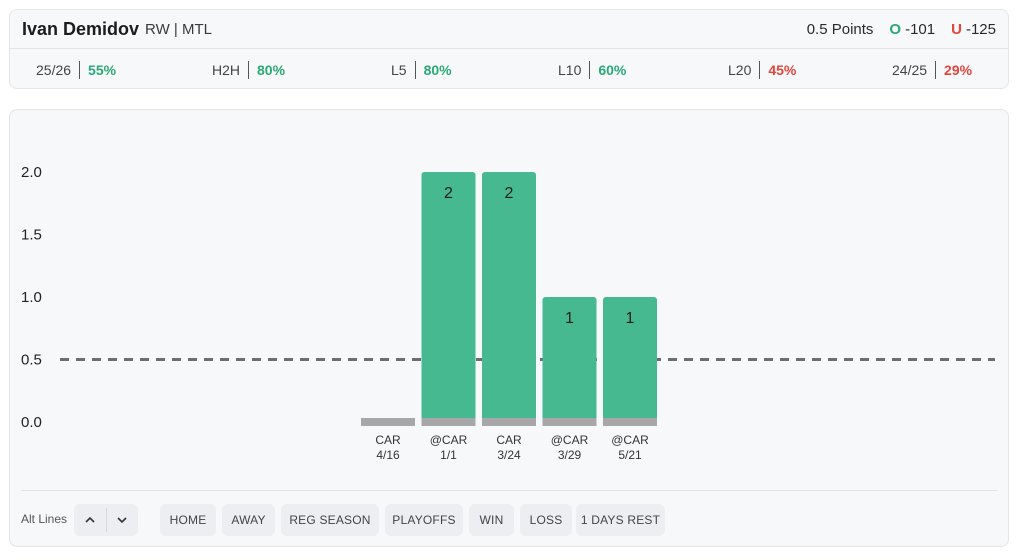 The image size is (1024, 560). I want to click on alt-lines-label: Alt Lines, so click(44, 519).